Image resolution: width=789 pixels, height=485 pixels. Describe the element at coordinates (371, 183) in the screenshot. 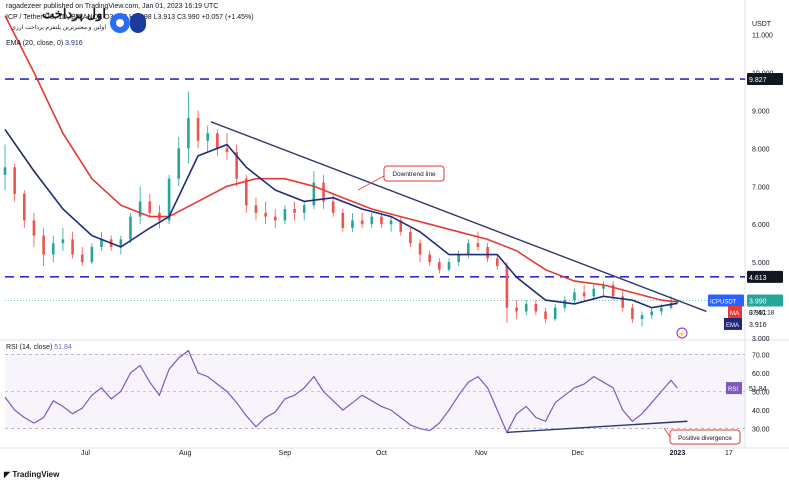

I see `downtrend-callout-pointer` at that location.